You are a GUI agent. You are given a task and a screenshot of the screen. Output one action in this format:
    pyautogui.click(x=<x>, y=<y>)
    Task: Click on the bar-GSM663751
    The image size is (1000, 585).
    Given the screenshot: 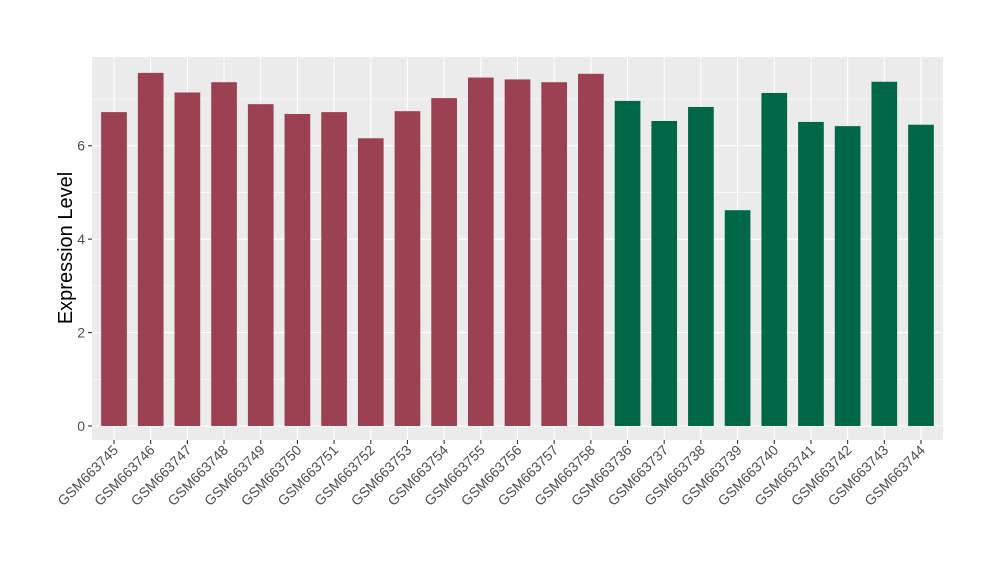 What is the action you would take?
    pyautogui.click(x=334, y=269)
    